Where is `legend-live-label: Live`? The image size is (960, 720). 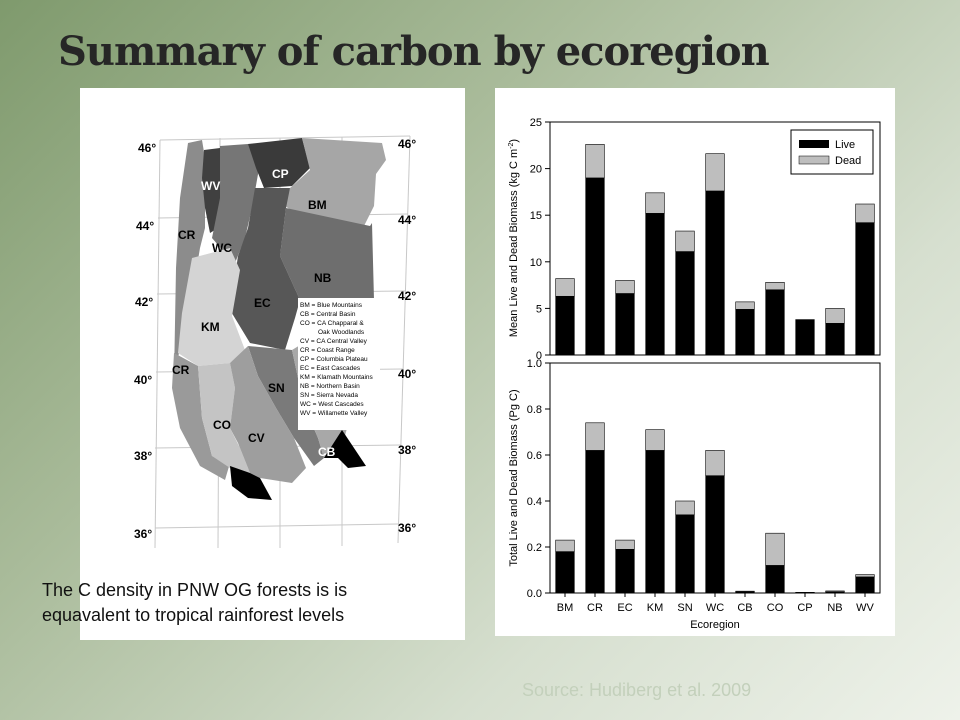
legend-live-label: Live is located at coordinates (845, 145).